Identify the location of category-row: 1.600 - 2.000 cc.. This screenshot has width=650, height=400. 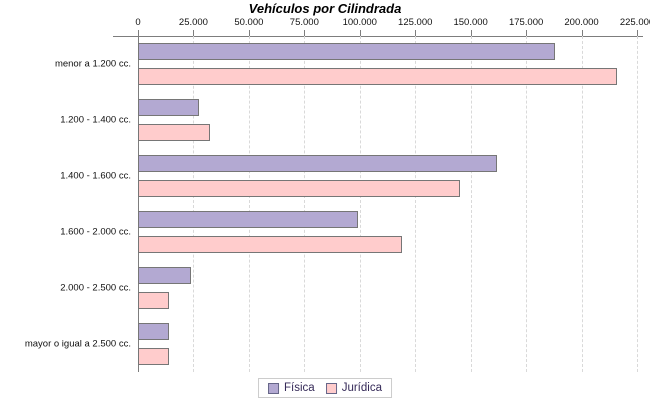
(348, 232).